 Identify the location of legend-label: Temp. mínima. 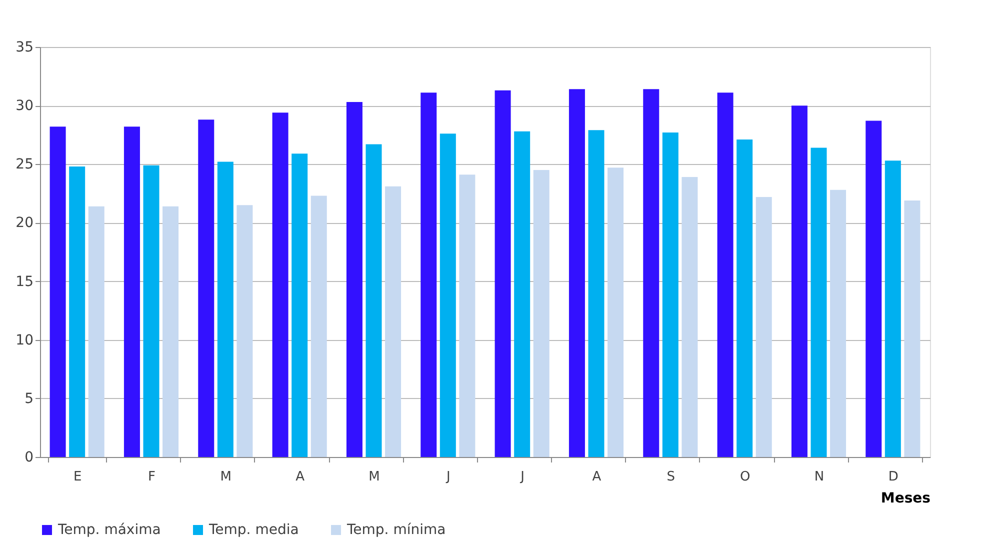
(396, 530).